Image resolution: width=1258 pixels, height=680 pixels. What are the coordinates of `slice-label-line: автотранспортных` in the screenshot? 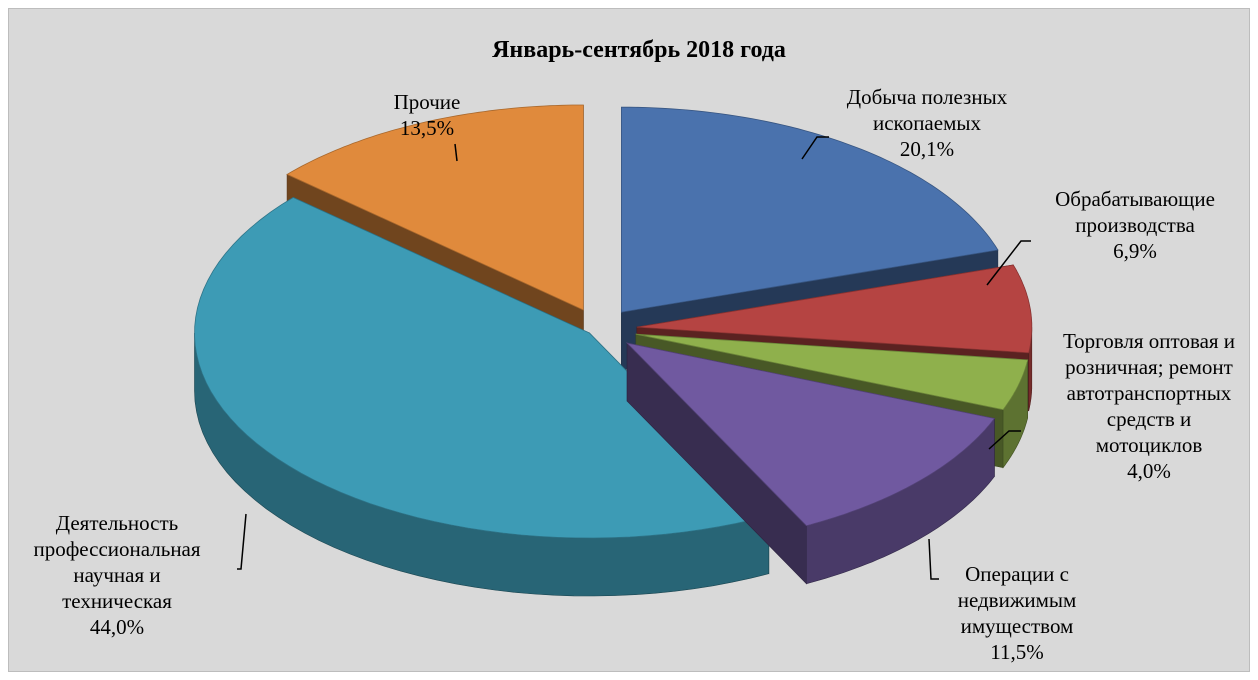 It's located at (1149, 393).